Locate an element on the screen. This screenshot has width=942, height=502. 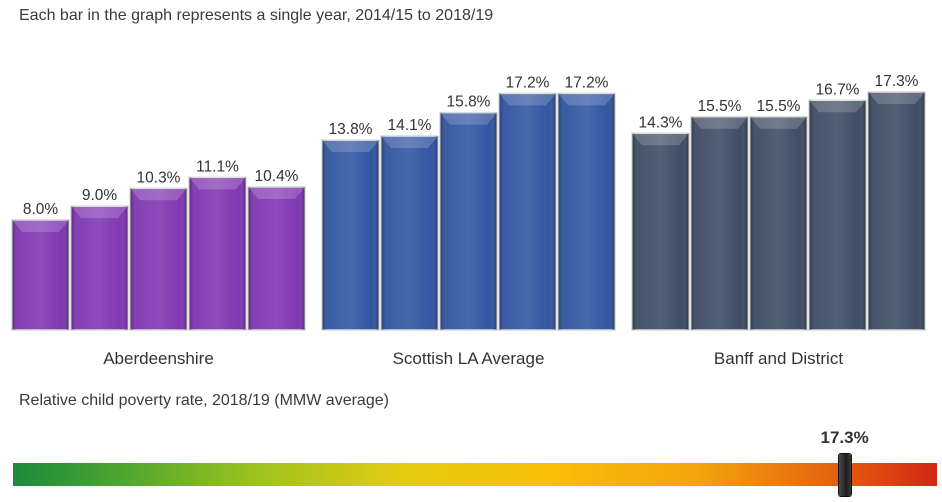
data-label-scottish-la-average-4: 17.2% is located at coordinates (528, 82).